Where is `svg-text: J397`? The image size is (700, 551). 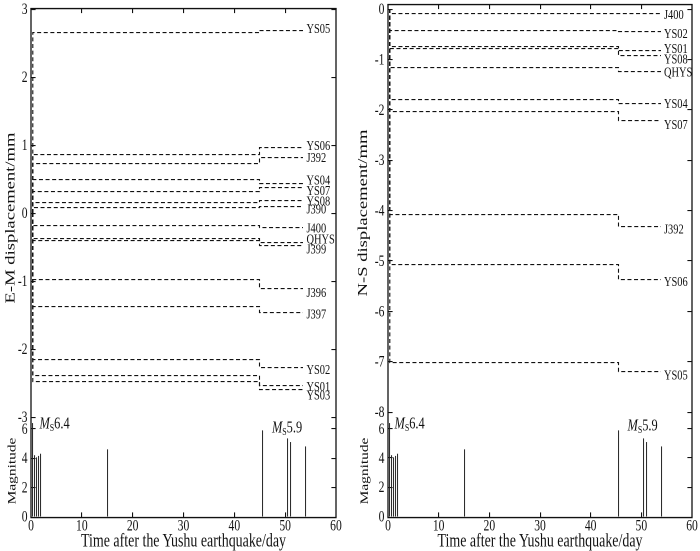
svg-text: J397 is located at coordinates (317, 314).